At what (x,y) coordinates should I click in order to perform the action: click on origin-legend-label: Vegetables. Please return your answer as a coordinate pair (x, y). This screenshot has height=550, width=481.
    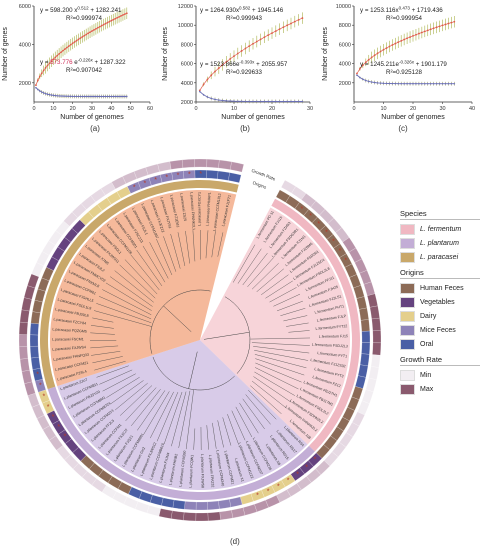
    Looking at the image, I should click on (437, 302).